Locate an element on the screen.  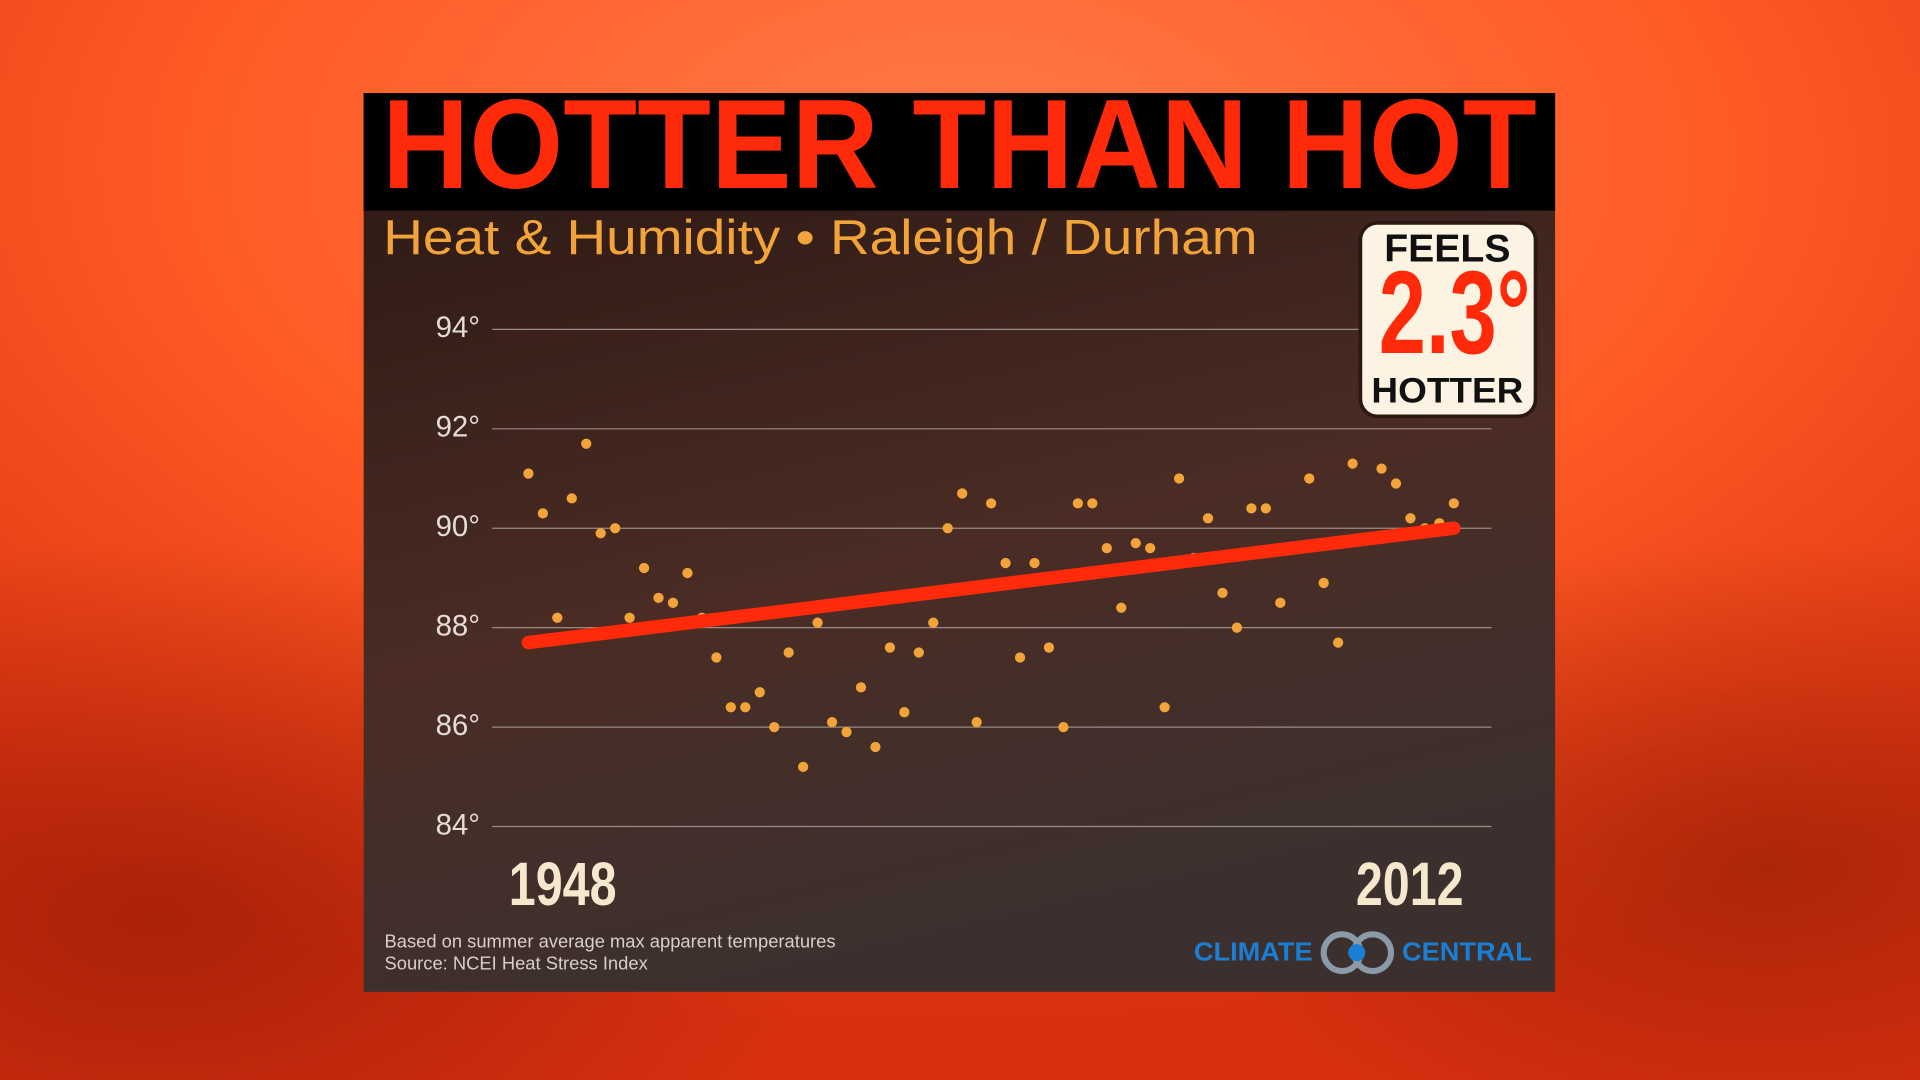
trend-line is located at coordinates (991, 585).